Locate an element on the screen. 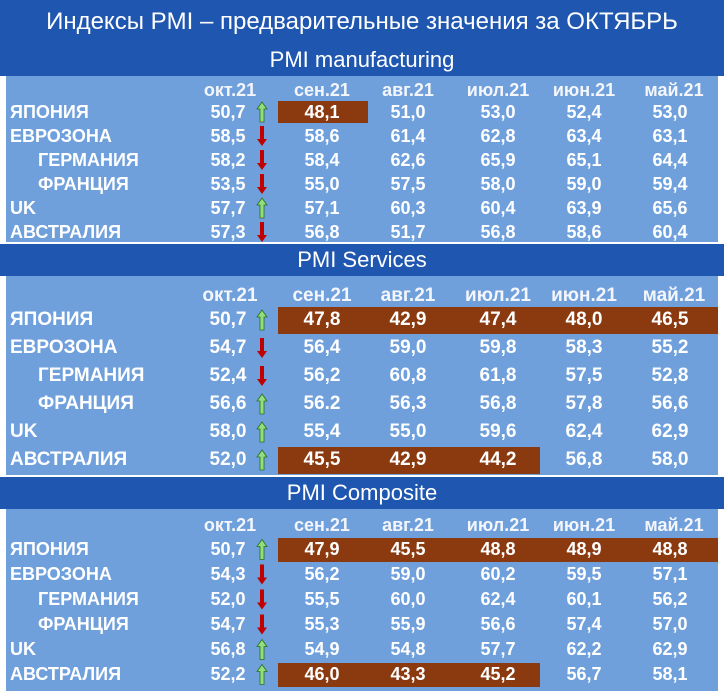 The height and width of the screenshot is (694, 724). value-cell: 51,7 is located at coordinates (408, 232).